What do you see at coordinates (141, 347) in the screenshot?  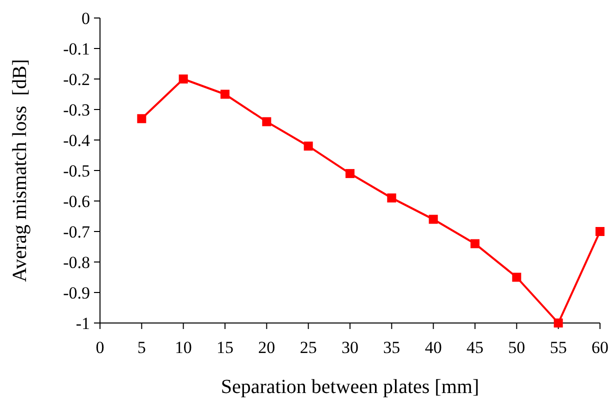 I see `x-tick-label: 5` at bounding box center [141, 347].